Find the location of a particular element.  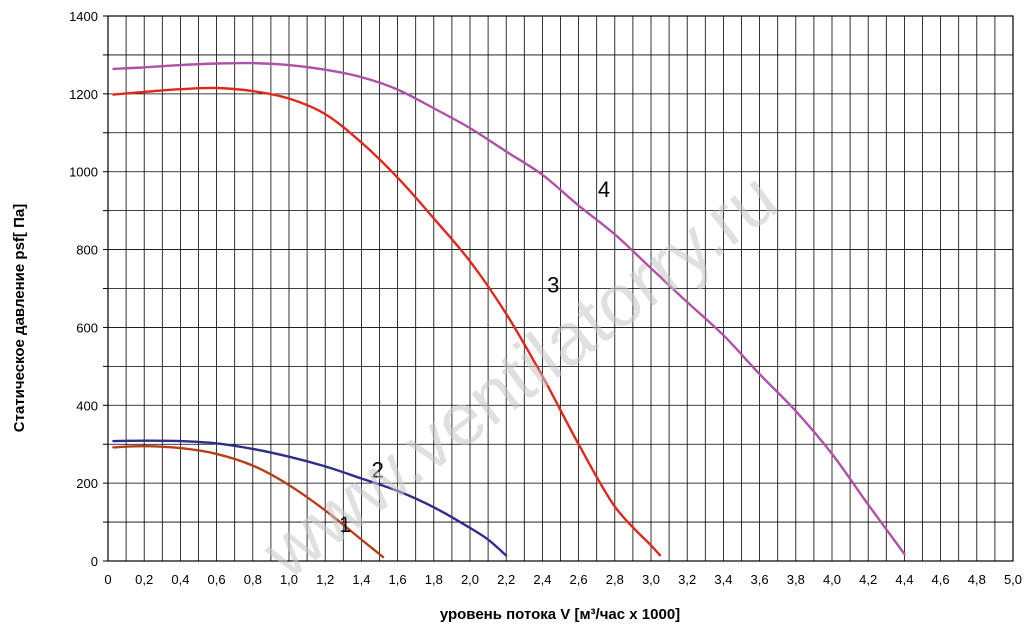

series-label-3: 3 is located at coordinates (553, 284).